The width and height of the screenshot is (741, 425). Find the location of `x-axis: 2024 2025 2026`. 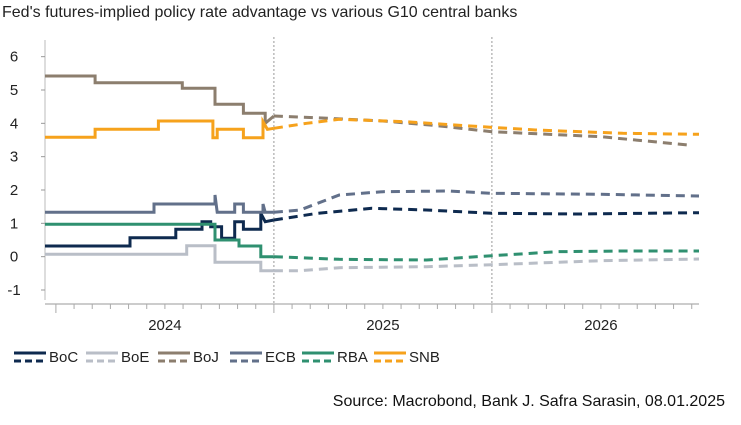

x-axis: 2024 2025 2026 is located at coordinates (372, 318).